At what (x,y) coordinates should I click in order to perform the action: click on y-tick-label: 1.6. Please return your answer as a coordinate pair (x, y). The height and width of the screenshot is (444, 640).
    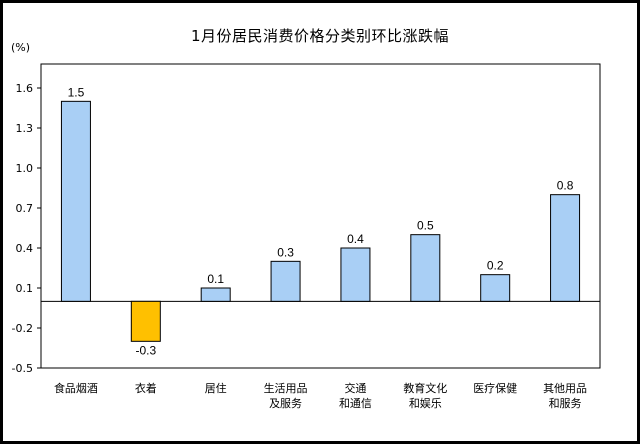
    Looking at the image, I should click on (25, 88).